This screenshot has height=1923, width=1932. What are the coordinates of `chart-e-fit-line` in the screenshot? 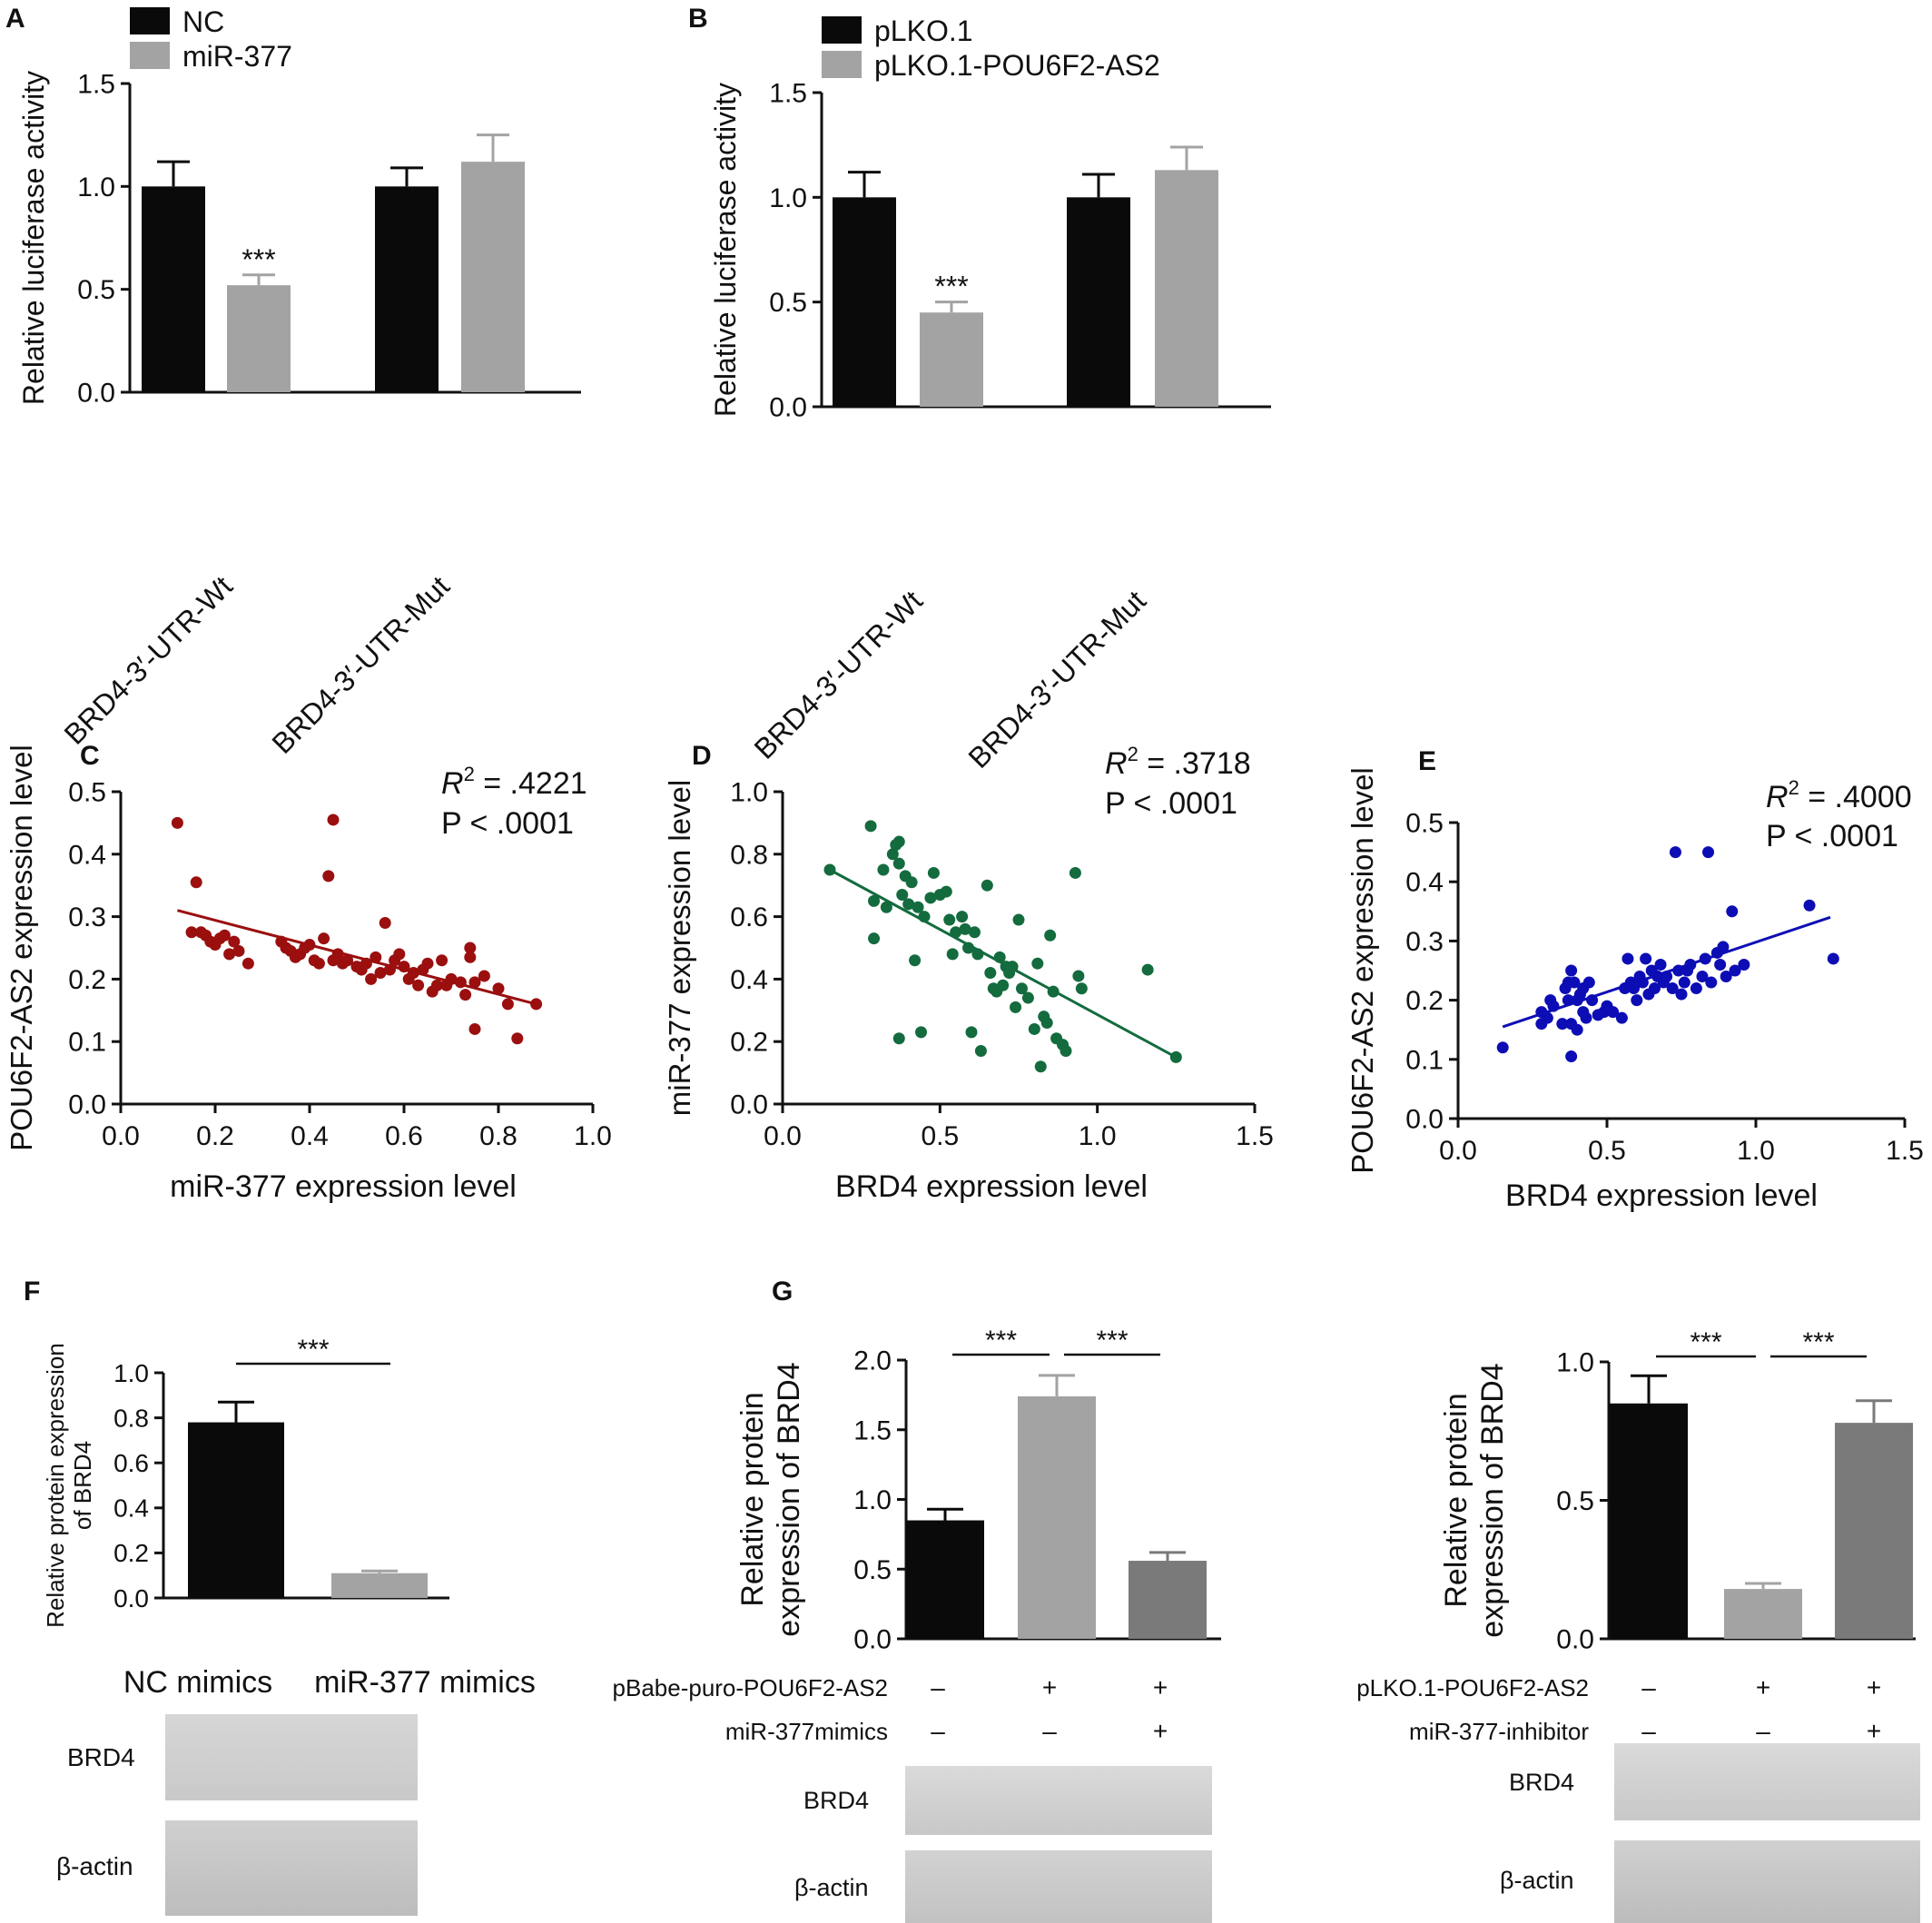 It's located at (1666, 972).